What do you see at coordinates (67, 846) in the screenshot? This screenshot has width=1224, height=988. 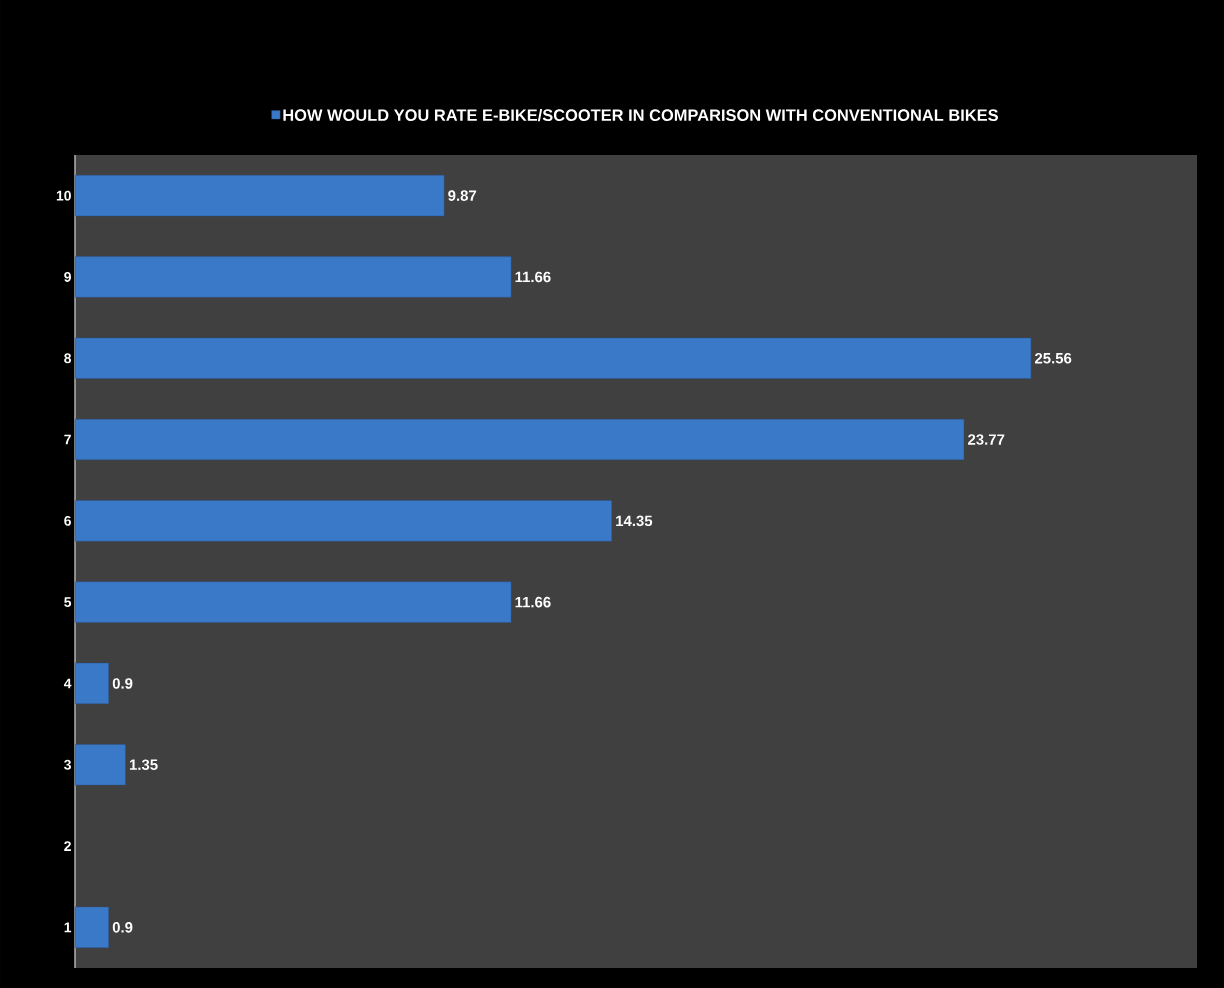 I see `y-tick-label: 2` at bounding box center [67, 846].